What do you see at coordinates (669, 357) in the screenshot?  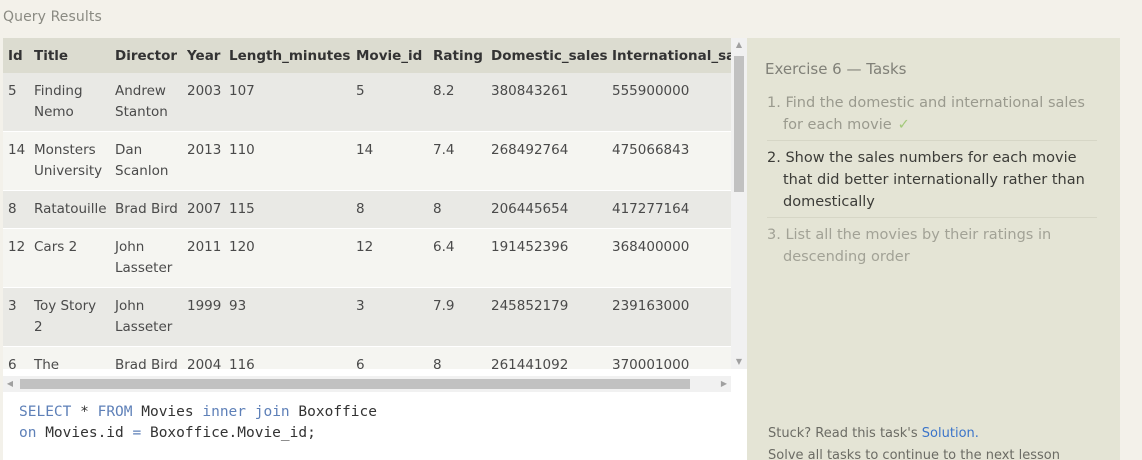 I see `table-cell: 370001000` at bounding box center [669, 357].